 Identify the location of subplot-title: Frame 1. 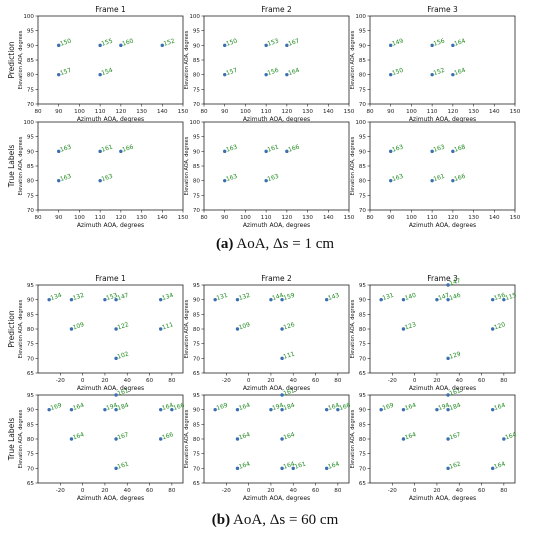
(110, 9).